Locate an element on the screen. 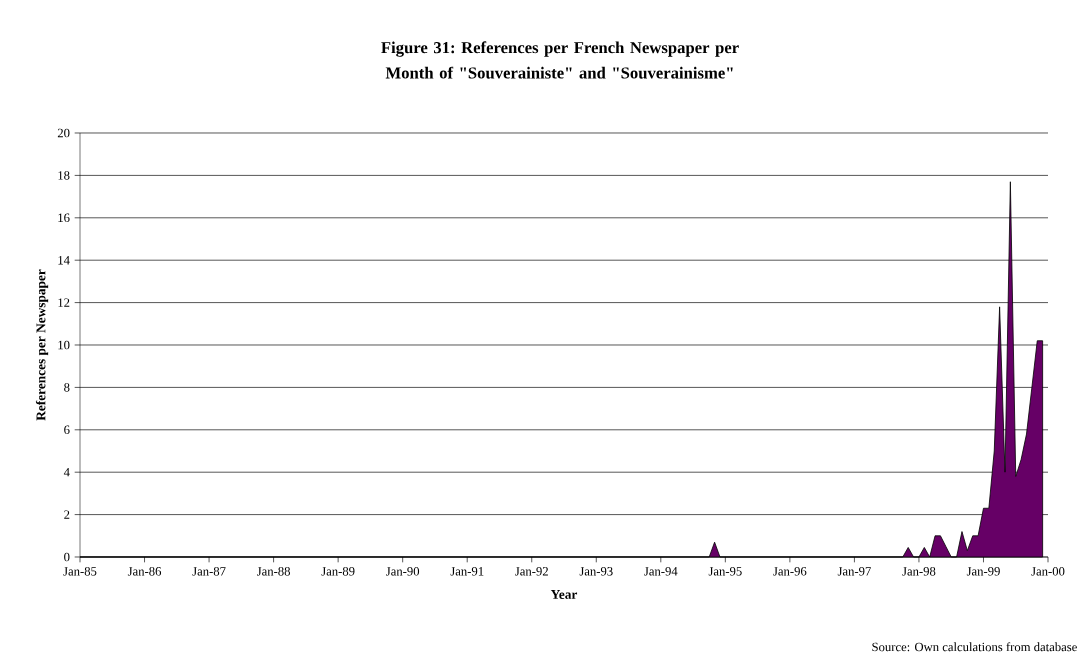 This screenshot has width=1088, height=664. source-note: Source: Own calculations from database is located at coordinates (974, 647).